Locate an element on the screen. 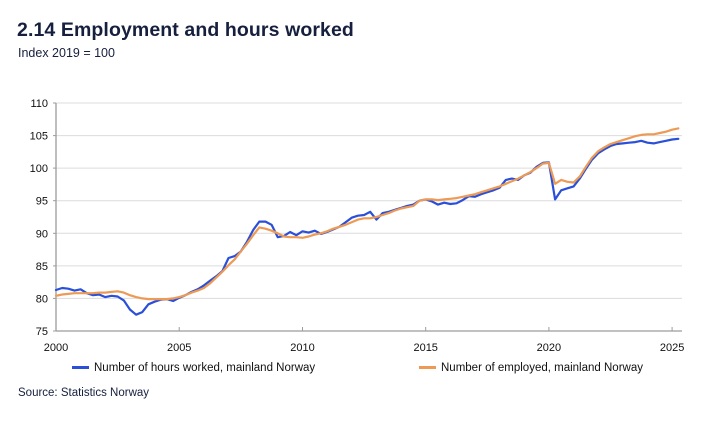 This screenshot has width=722, height=427. x-axis-tick-label: 2010 is located at coordinates (302, 348).